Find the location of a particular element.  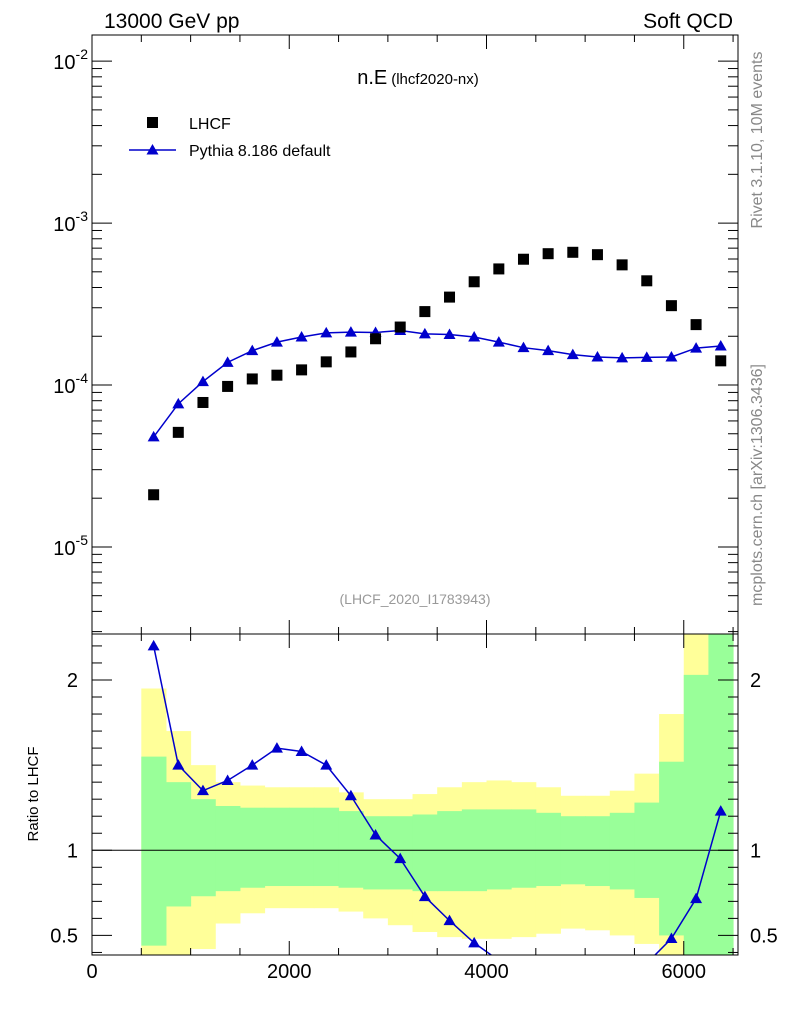

mc-line is located at coordinates (437, 383).